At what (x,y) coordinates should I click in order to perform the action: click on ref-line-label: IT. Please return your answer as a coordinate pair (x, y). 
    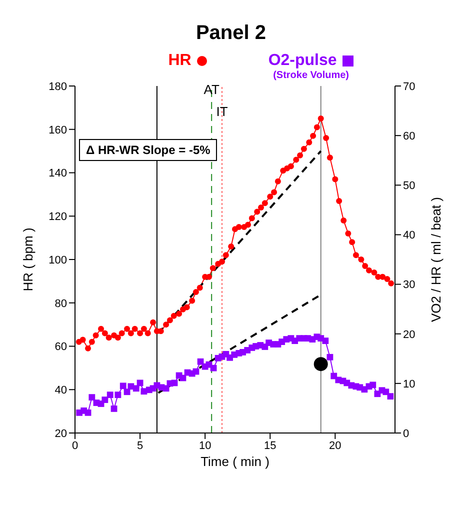
    Looking at the image, I should click on (222, 111).